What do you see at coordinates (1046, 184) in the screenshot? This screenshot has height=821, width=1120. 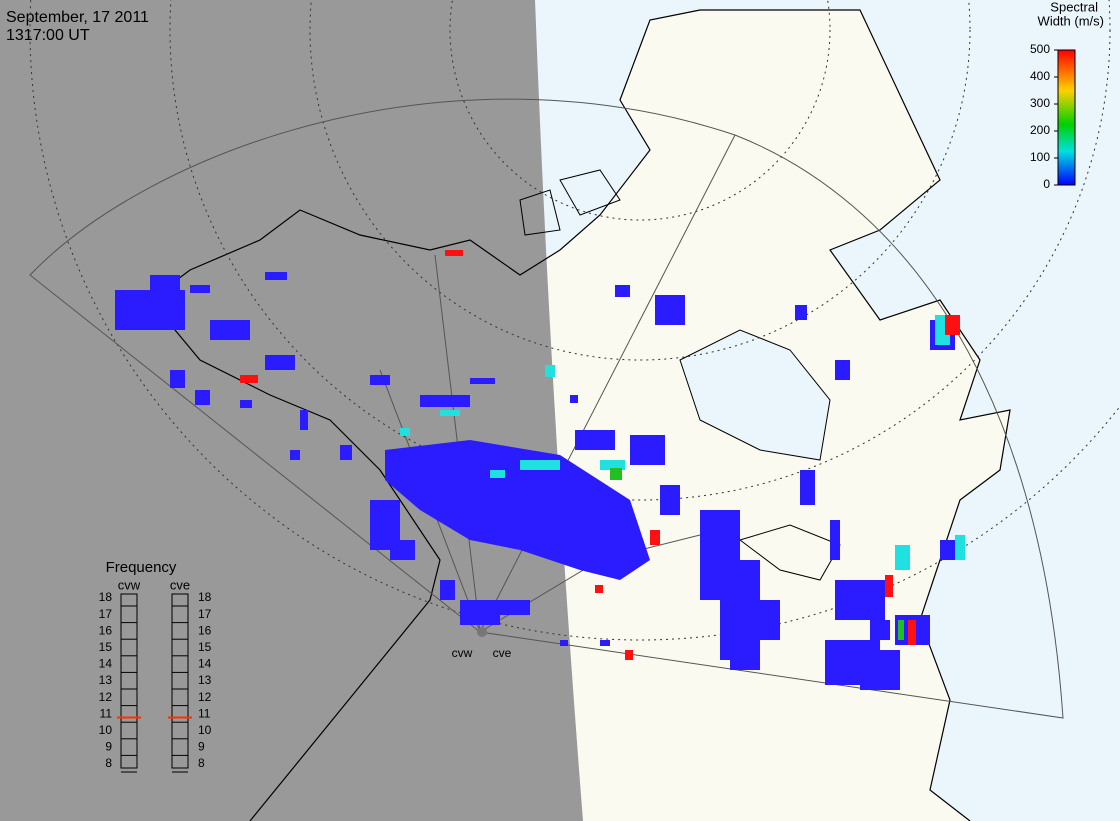 I see `colorbar-tick-label: 0` at bounding box center [1046, 184].